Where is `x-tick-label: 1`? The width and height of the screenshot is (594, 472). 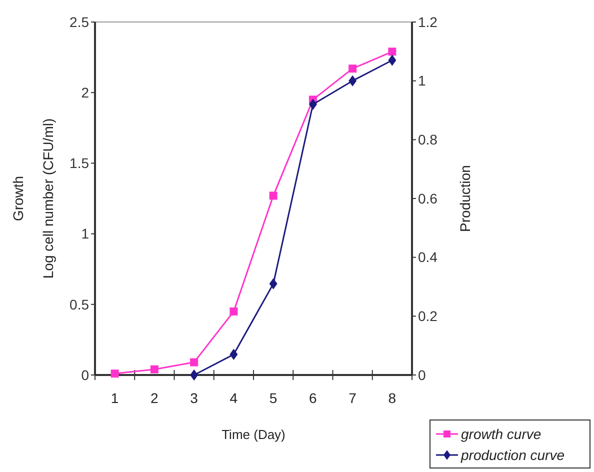 x-tick-label: 1 is located at coordinates (114, 398).